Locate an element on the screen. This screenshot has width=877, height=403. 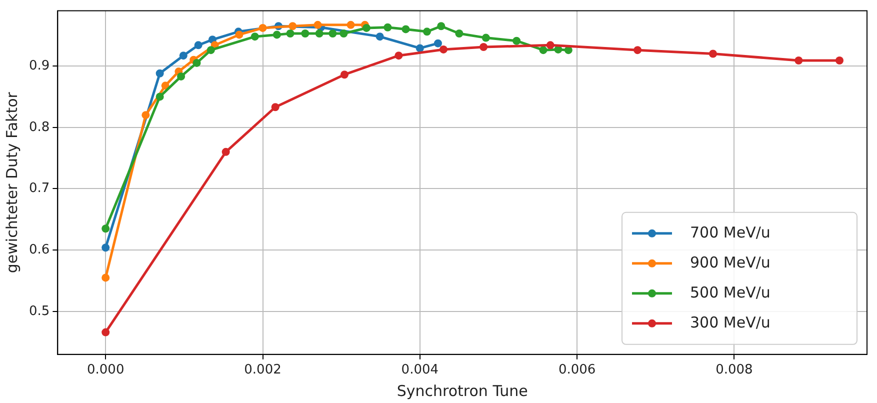
x-axis-title: Synchrotron Tune is located at coordinates (462, 391).